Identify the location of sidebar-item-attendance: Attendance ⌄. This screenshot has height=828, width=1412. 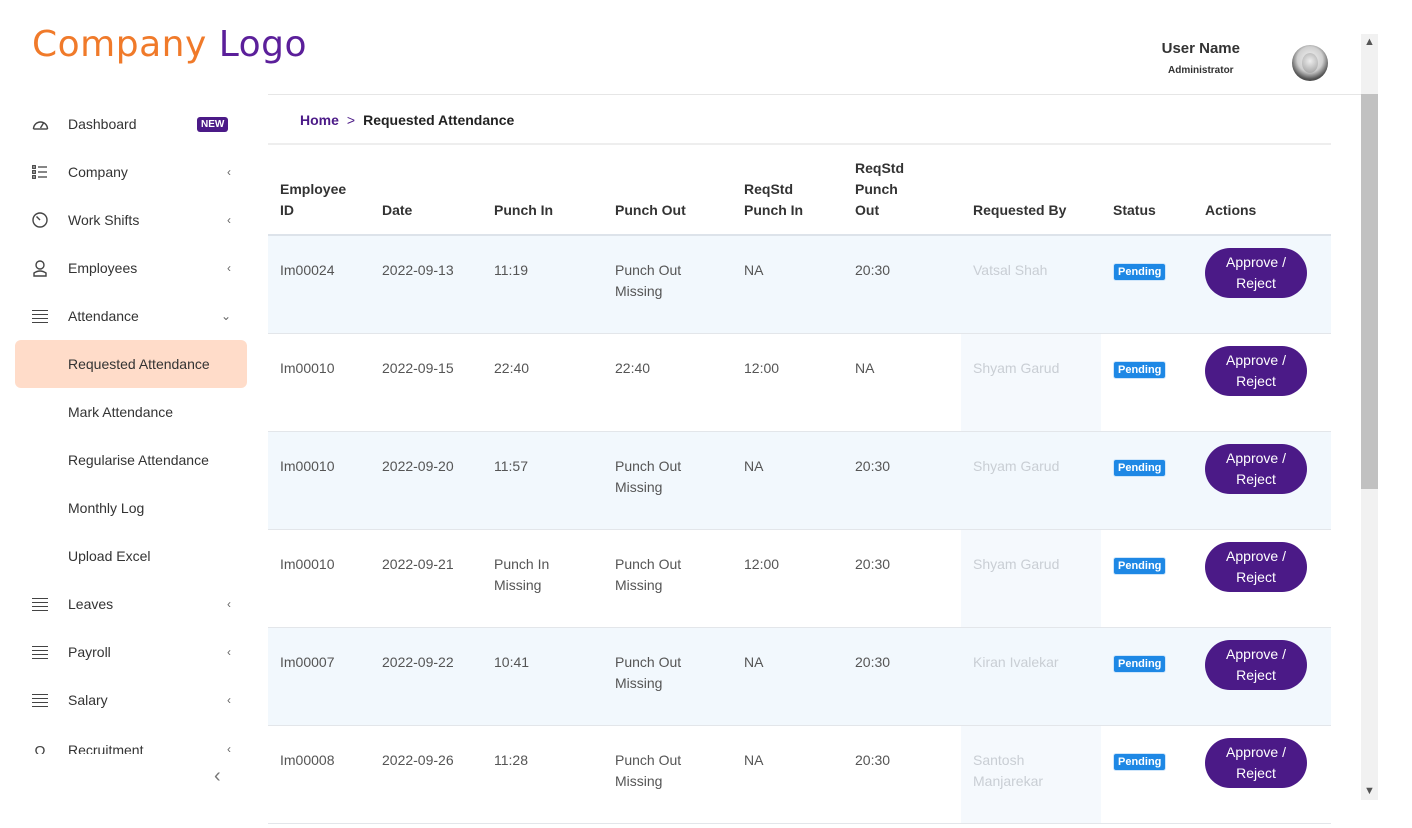
(131, 316).